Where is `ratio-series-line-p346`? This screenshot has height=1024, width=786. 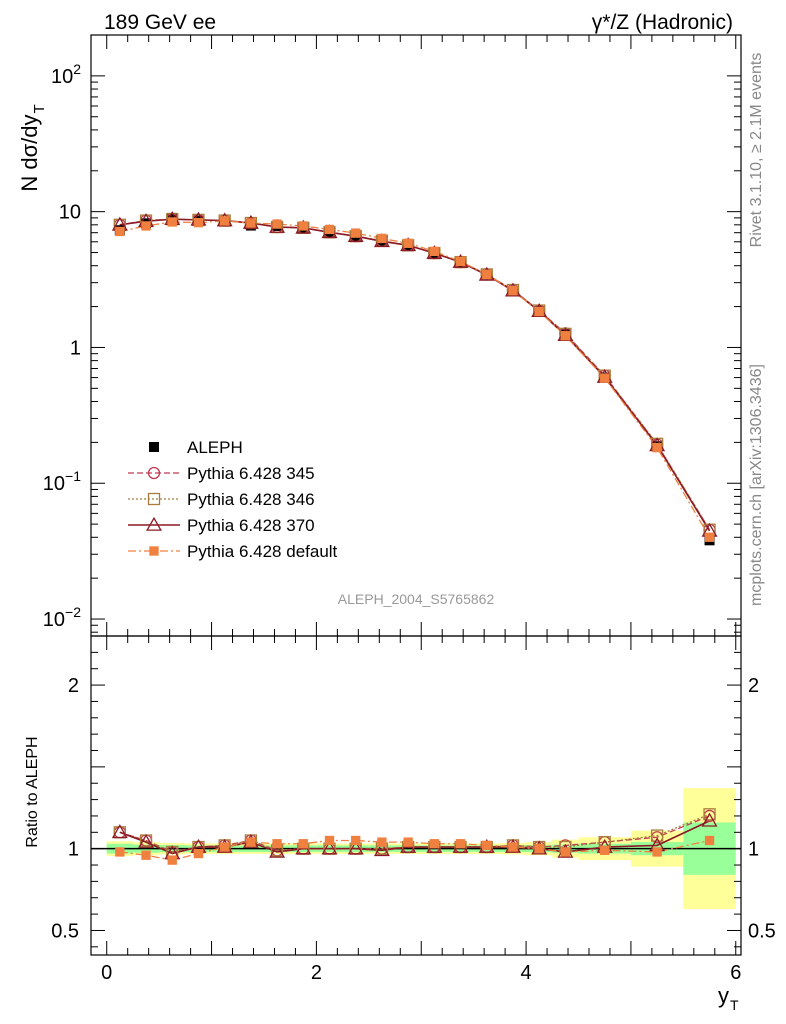
ratio-series-line-p346 is located at coordinates (414, 833).